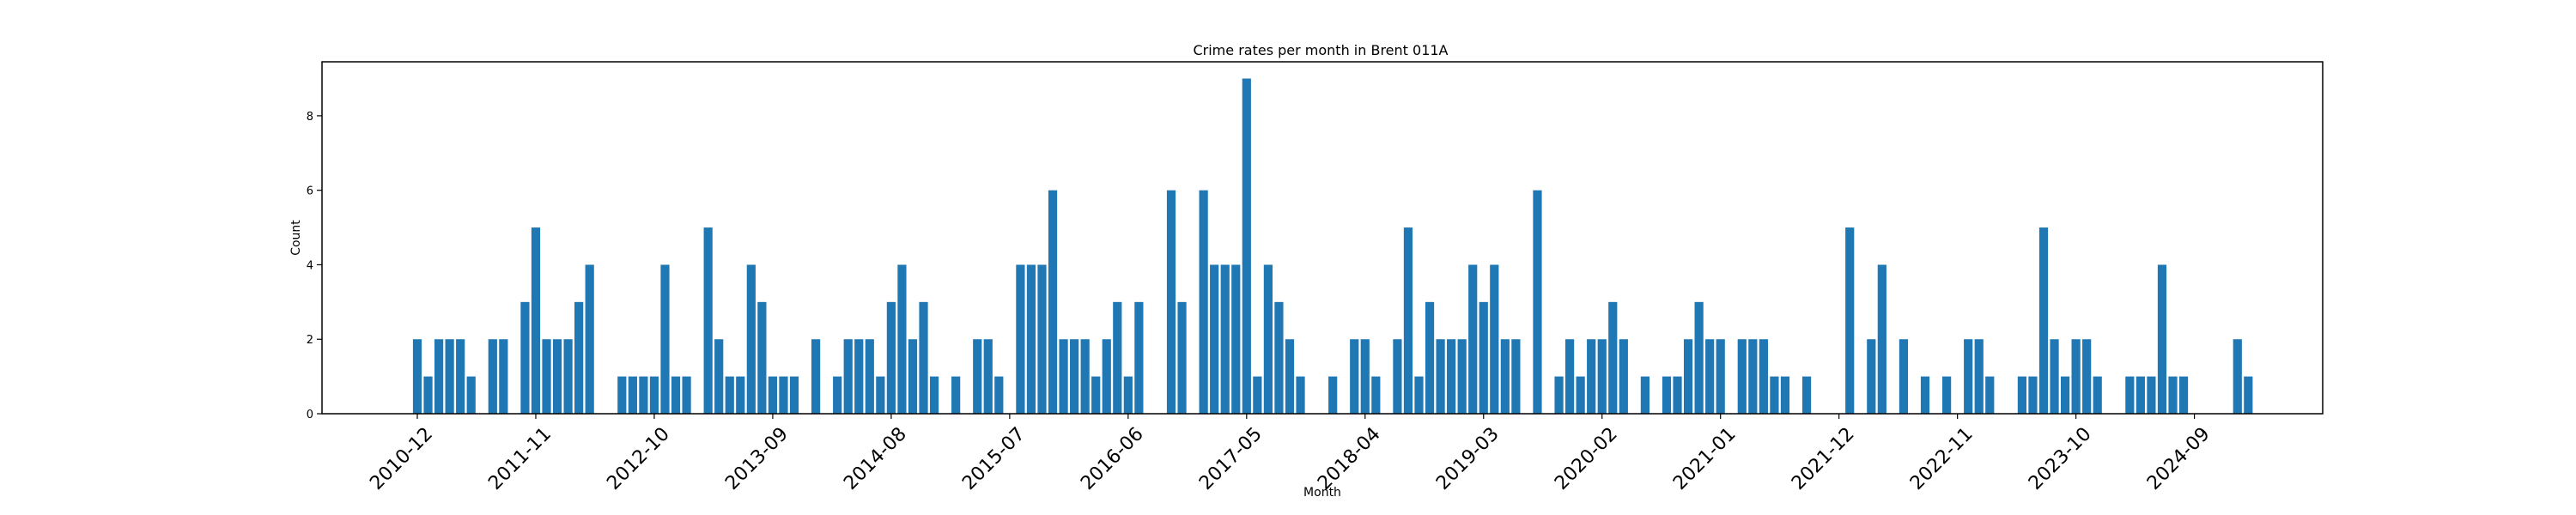 The image size is (2576, 515). I want to click on x-tick-label: 2019-03, so click(1468, 458).